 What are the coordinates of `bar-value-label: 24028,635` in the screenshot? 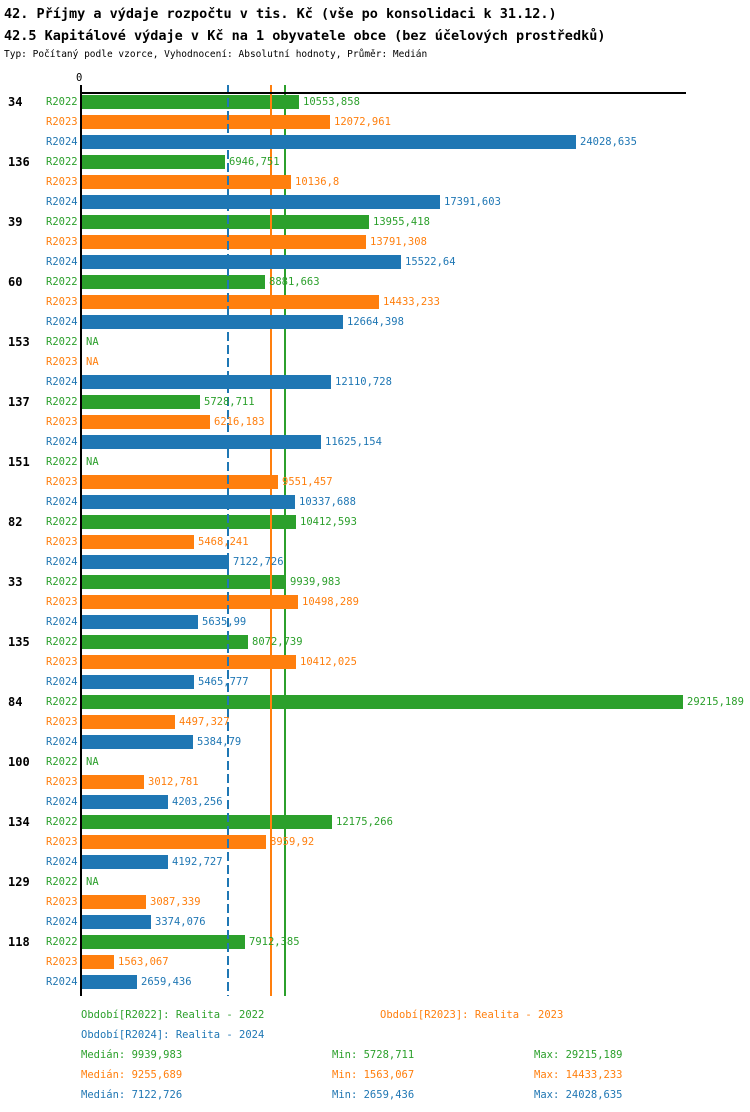 It's located at (608, 142).